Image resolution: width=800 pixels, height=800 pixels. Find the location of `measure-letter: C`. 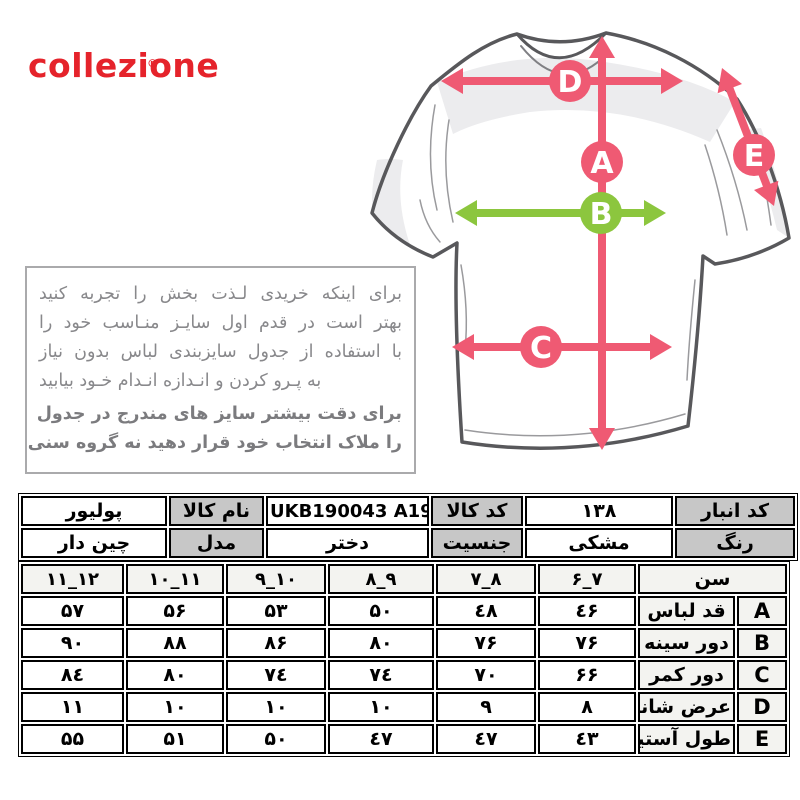

measure-letter: C is located at coordinates (762, 675).